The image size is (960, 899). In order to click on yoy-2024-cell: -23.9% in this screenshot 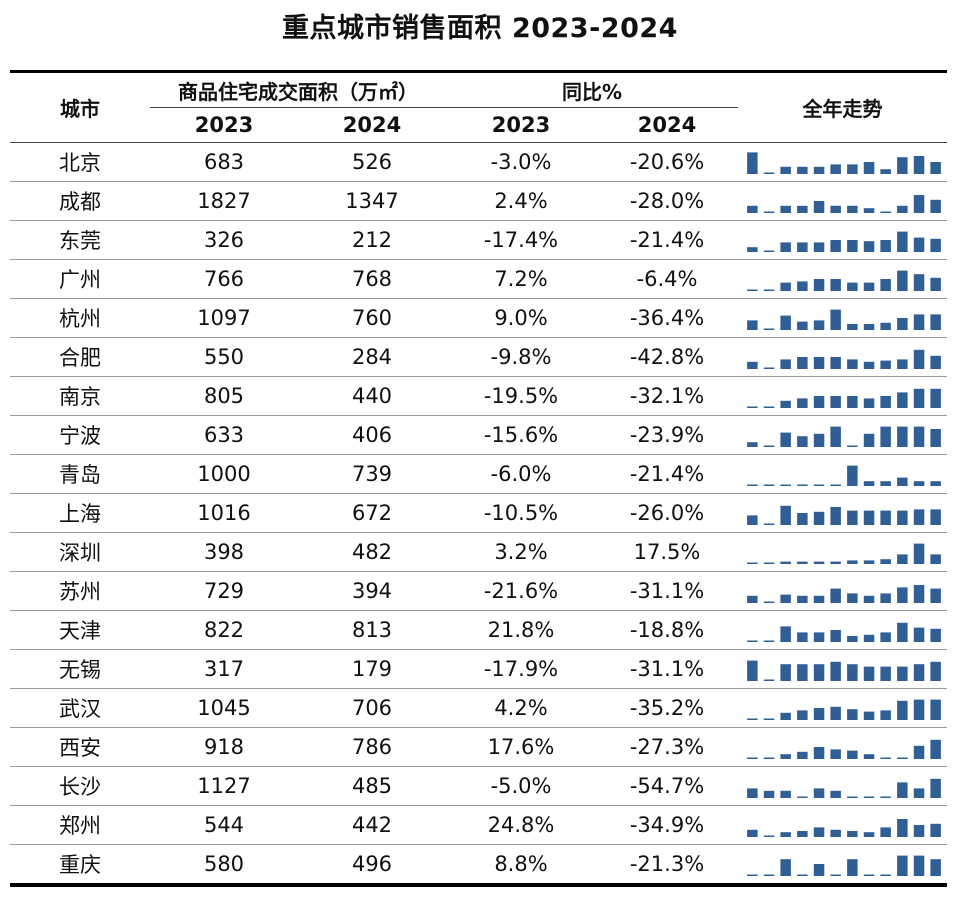, I will do `click(667, 435)`.